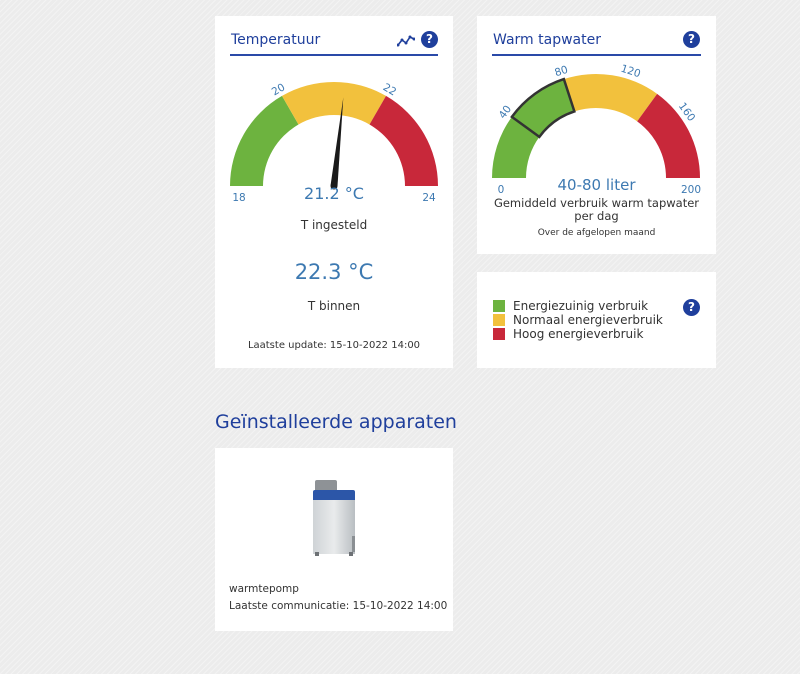  Describe the element at coordinates (334, 272) in the screenshot. I see `indoor-temperature-value: 22.3 °C` at that location.